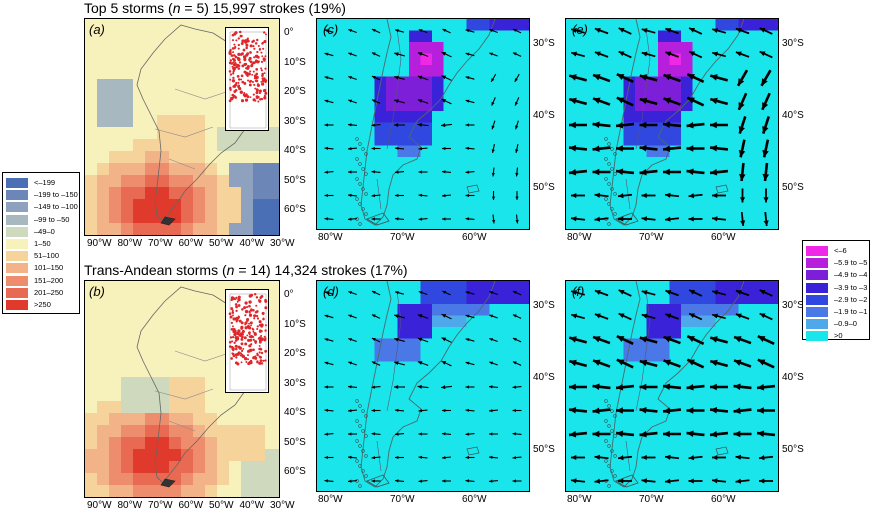 Image resolution: width=872 pixels, height=512 pixels. Describe the element at coordinates (49, 268) in the screenshot. I see `density-legend-label: 101–150` at that location.